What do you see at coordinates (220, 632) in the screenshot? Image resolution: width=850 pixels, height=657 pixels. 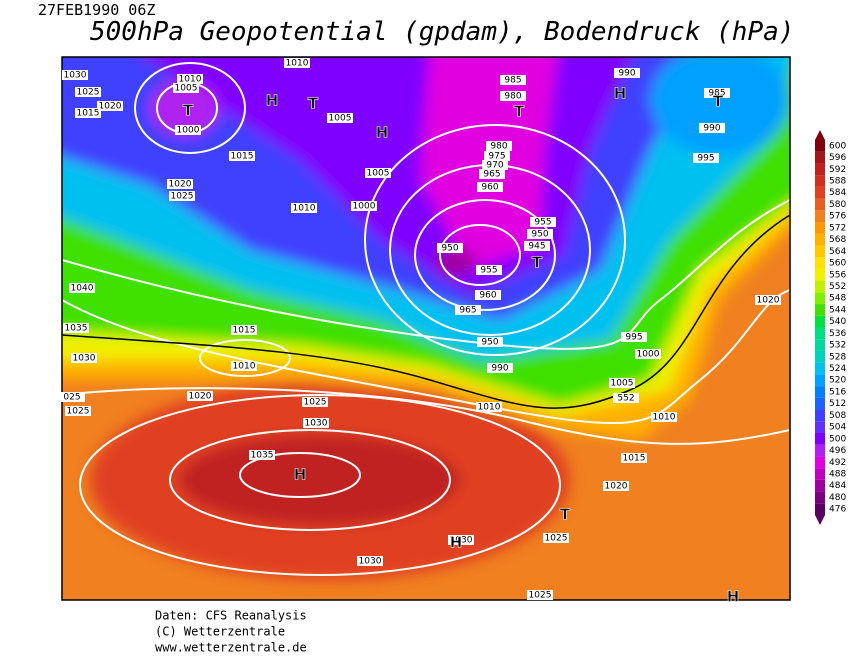 I see `credit-line: (C) Wetterzentrale` at bounding box center [220, 632].